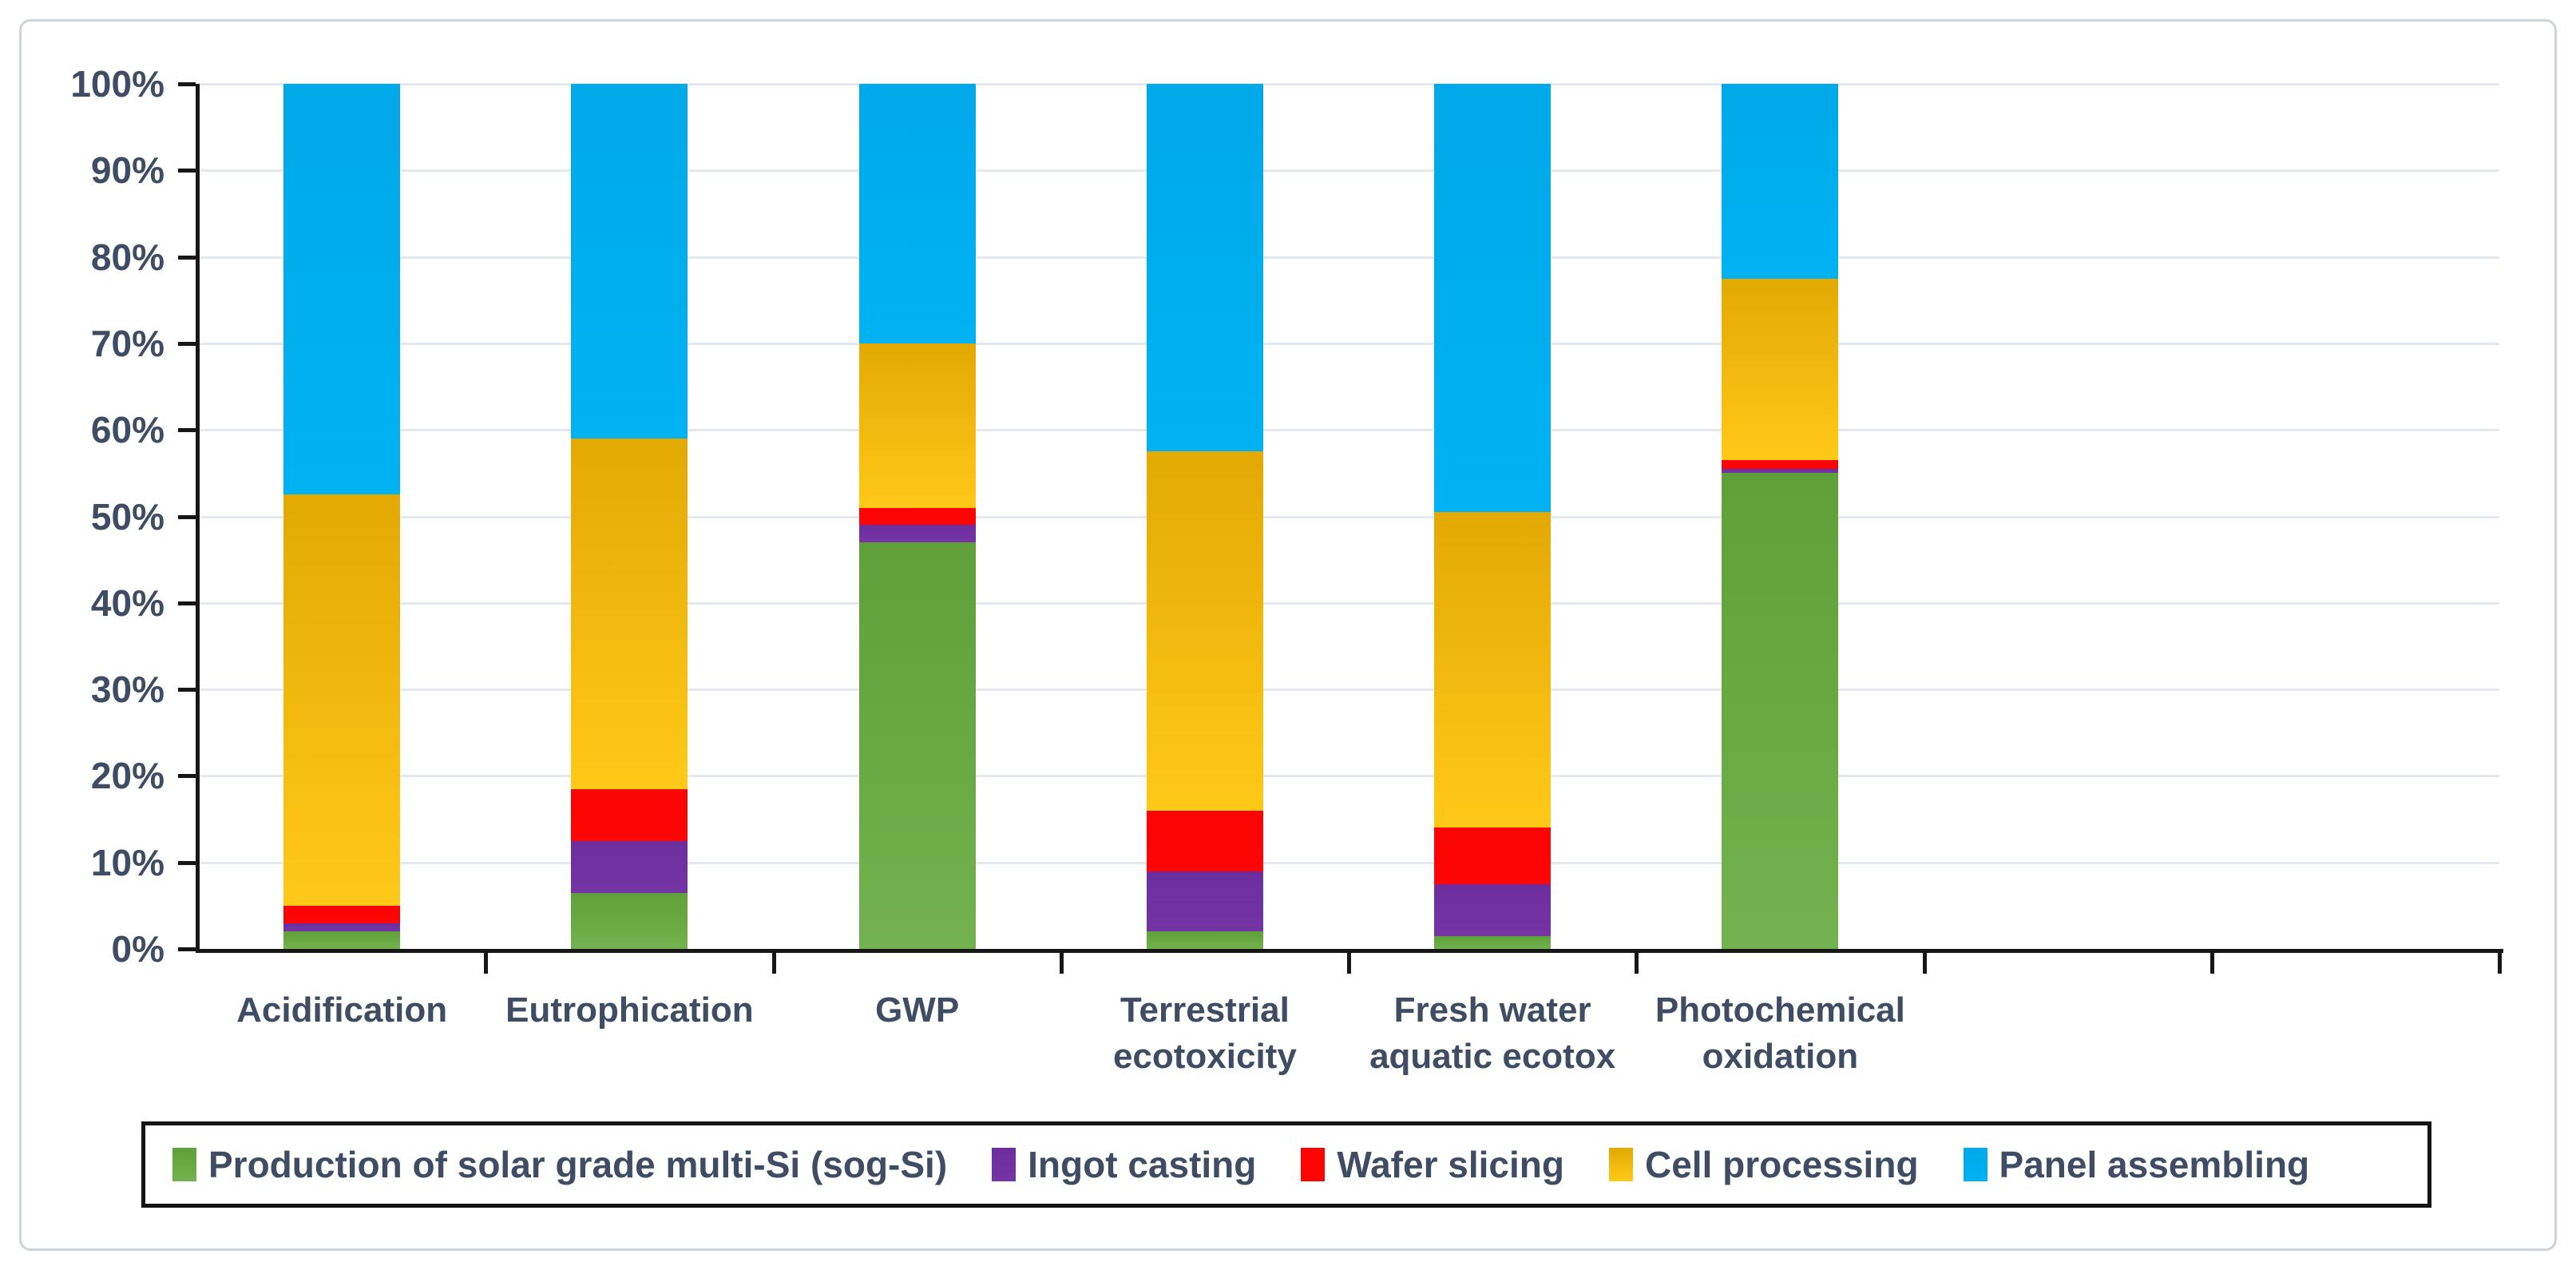 The image size is (2576, 1270). What do you see at coordinates (137, 949) in the screenshot?
I see `y-axis-tick-label: 0%` at bounding box center [137, 949].